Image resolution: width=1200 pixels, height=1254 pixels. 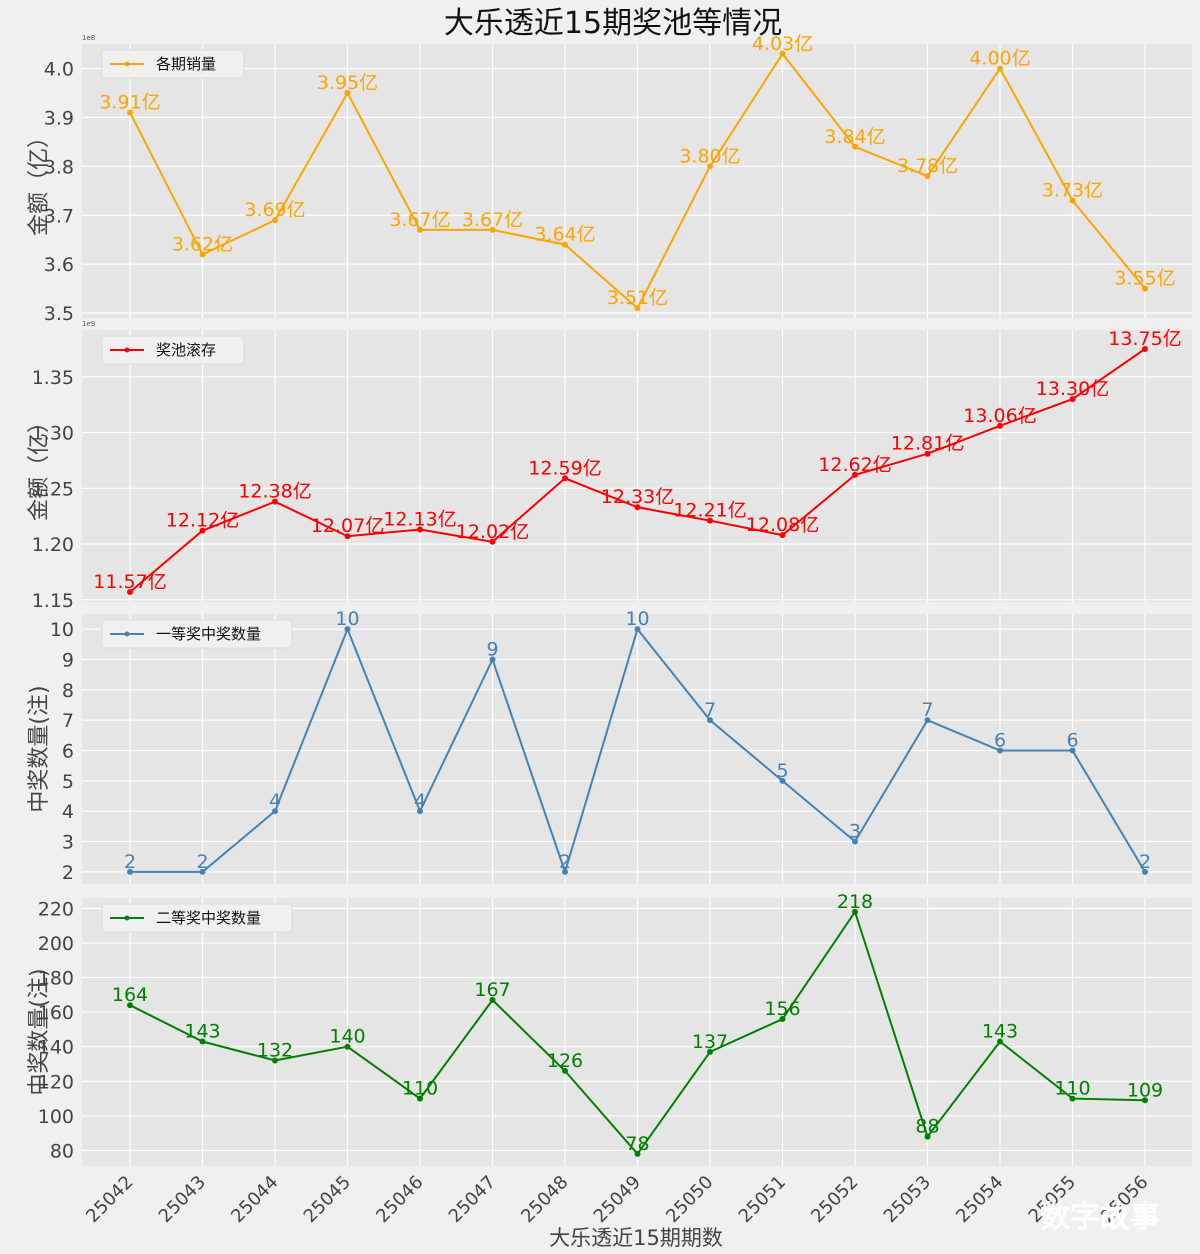 I want to click on data-label: 13.06亿, so click(x=999, y=416).